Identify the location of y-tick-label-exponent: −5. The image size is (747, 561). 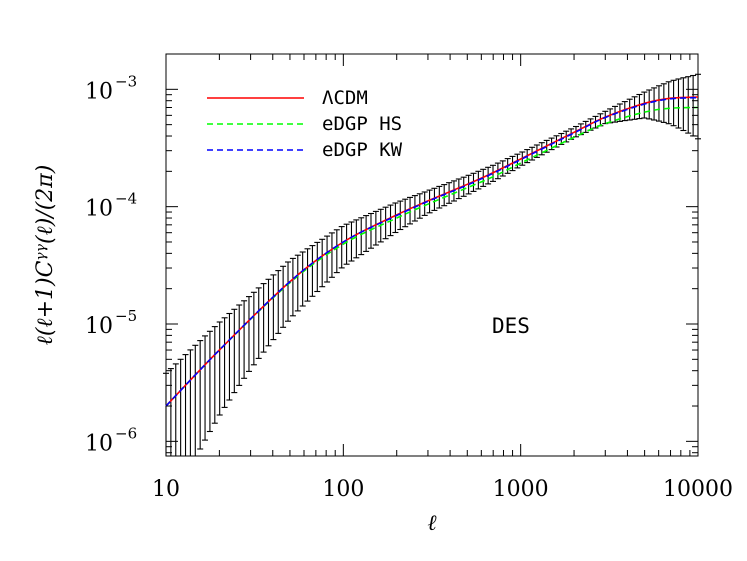
(126, 316).